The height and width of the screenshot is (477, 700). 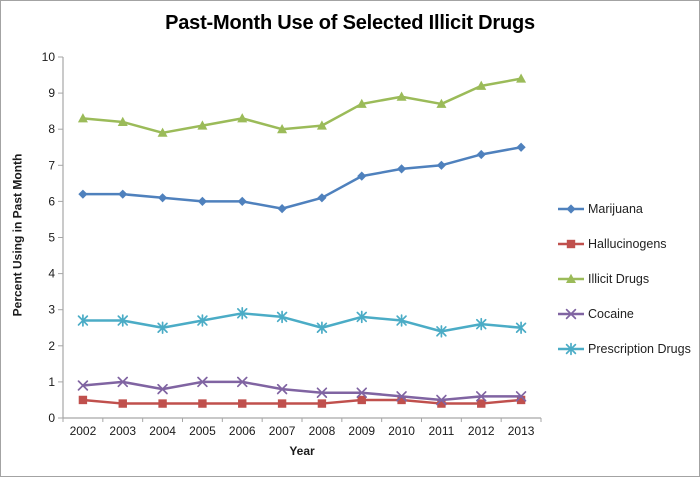 What do you see at coordinates (401, 431) in the screenshot?
I see `x-tick-label: 2010` at bounding box center [401, 431].